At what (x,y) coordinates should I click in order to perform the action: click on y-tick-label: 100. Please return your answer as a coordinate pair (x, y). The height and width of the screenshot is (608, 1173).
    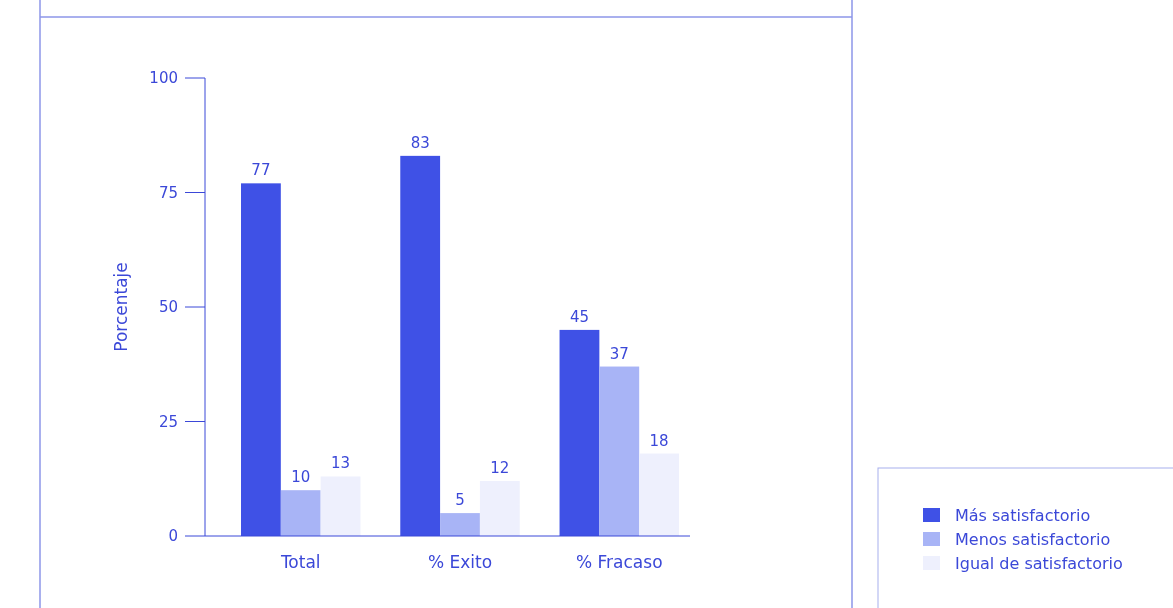
    Looking at the image, I should click on (163, 78).